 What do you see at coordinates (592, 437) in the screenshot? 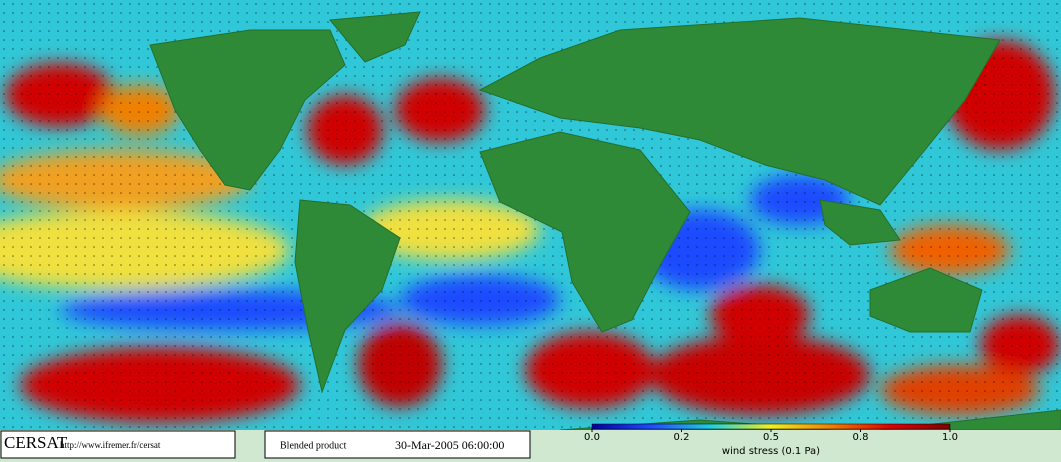
I see `colorbar-tick-label: 0.0` at bounding box center [592, 437].